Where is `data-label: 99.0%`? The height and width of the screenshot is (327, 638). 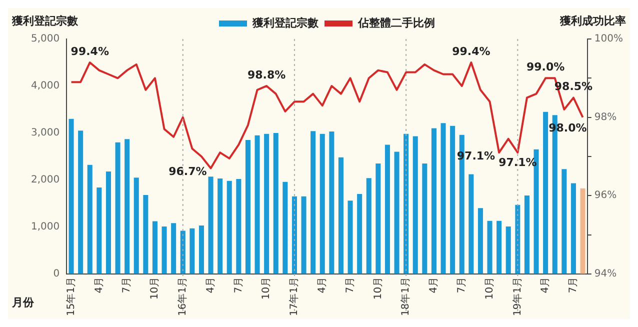
data-label: 99.0% is located at coordinates (545, 67).